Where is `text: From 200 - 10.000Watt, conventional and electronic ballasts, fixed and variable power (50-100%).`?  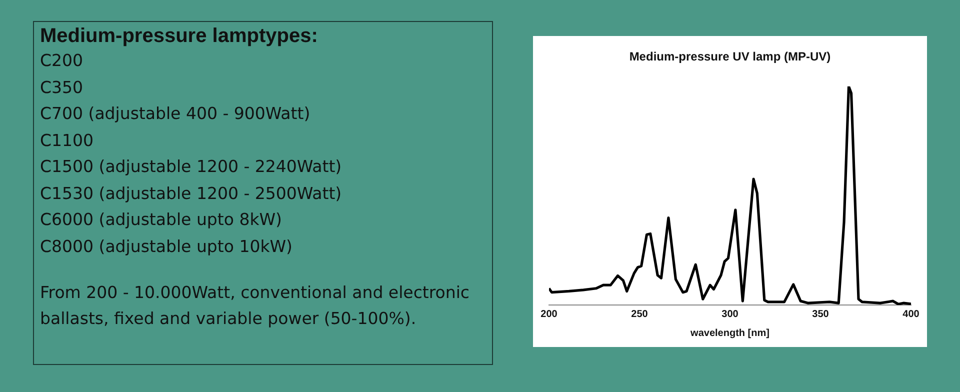 text: From 200 - 10.000Watt, conventional and electronic ballasts, fixed and variable power (50-100%). is located at coordinates (255, 306).